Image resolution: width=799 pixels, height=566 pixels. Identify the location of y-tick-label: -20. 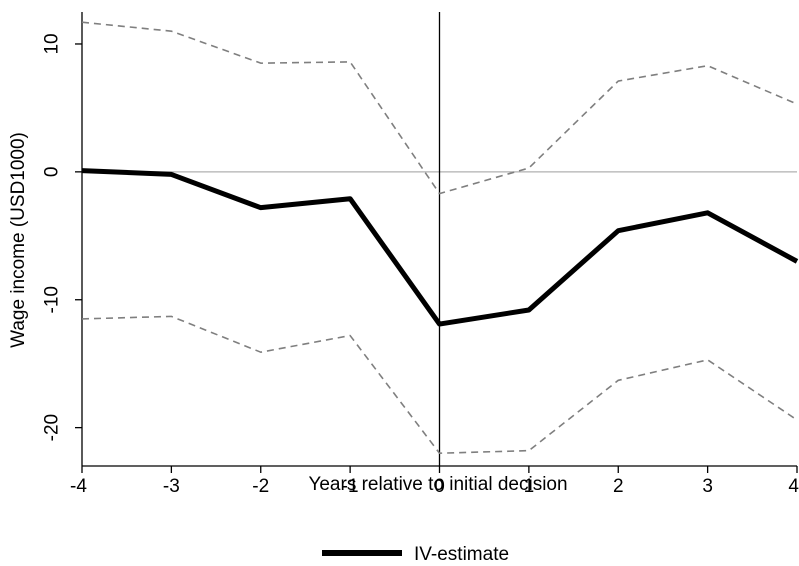
(52, 427).